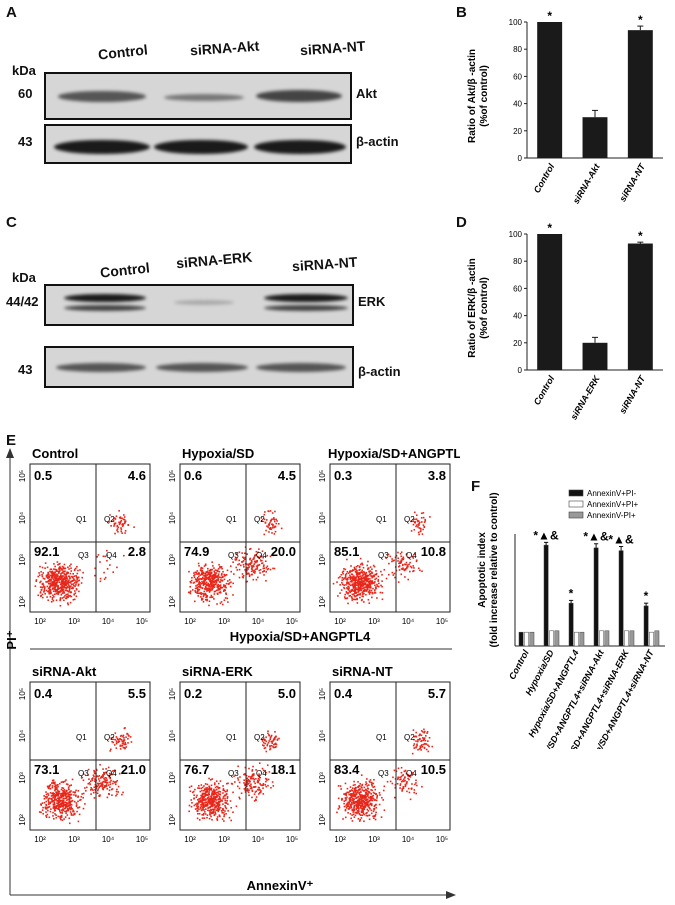 Image resolution: width=675 pixels, height=905 pixels. Describe the element at coordinates (381, 519) in the screenshot. I see `quadrant-name-q1: Q1` at that location.